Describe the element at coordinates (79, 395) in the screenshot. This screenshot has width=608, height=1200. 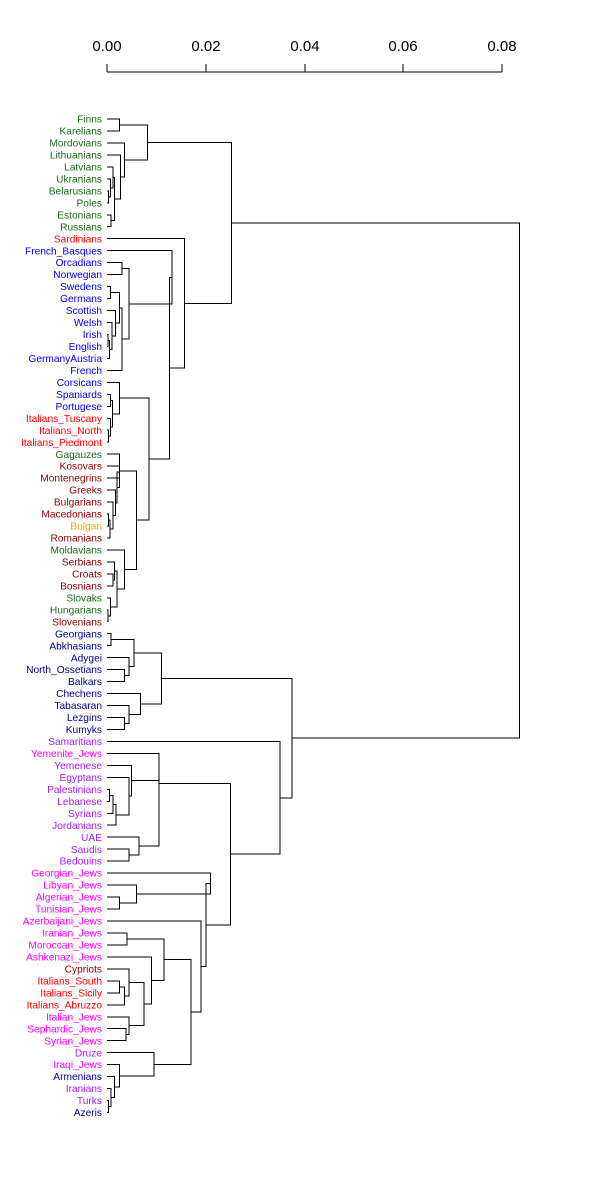
I see `leaf-label: Spaniards` at that location.